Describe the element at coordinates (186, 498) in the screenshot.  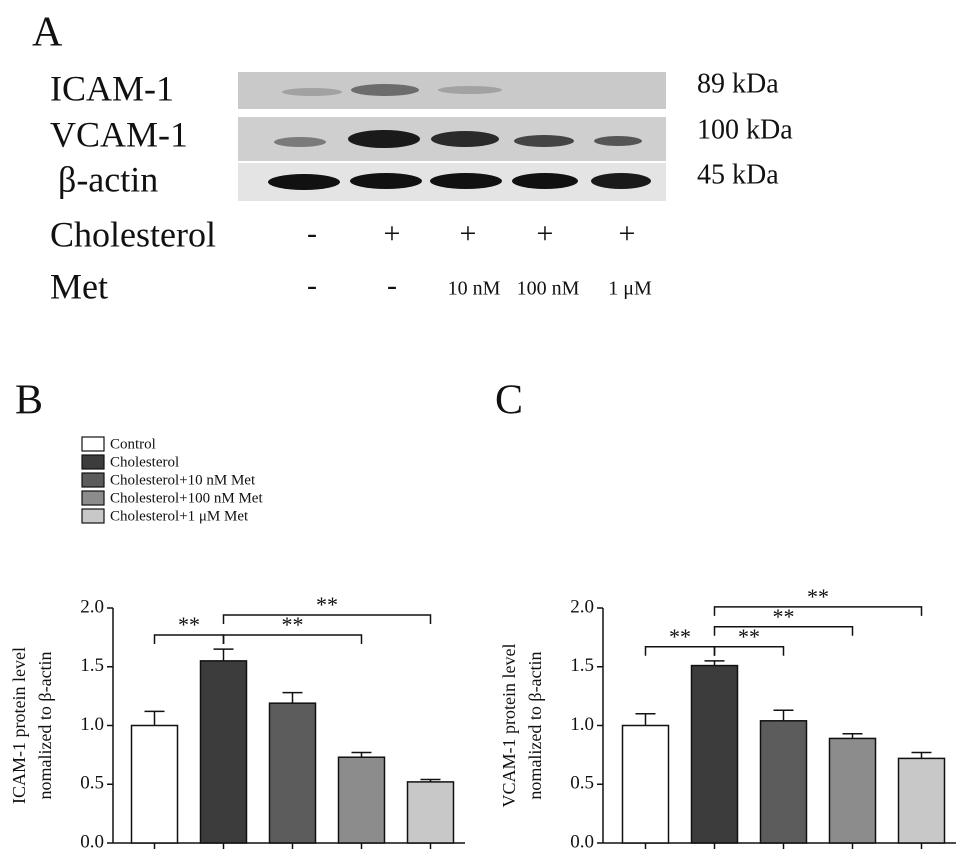
I see `legend-label: Cholesterol+100 nM Met` at that location.